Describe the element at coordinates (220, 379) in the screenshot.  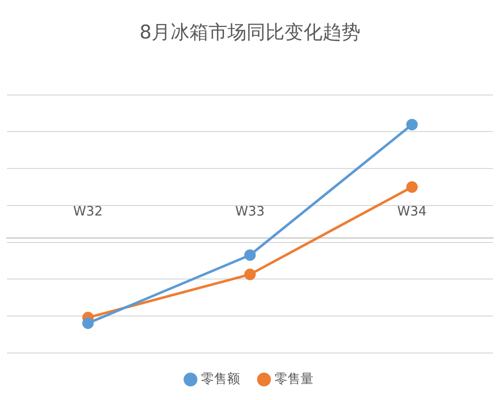
I see `legend-label: 零售额` at that location.